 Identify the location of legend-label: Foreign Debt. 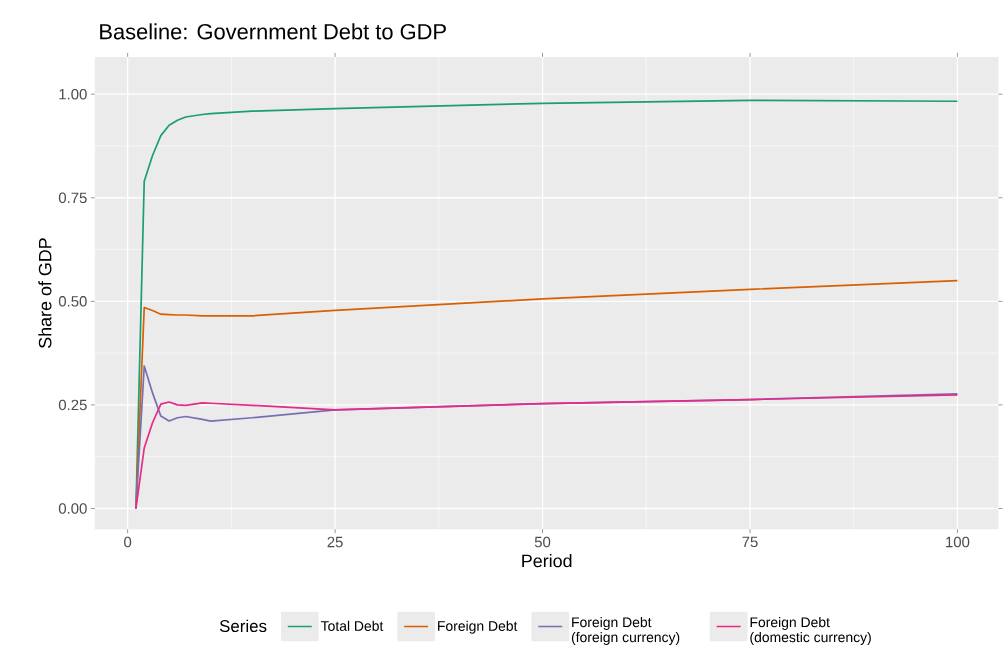
(478, 627).